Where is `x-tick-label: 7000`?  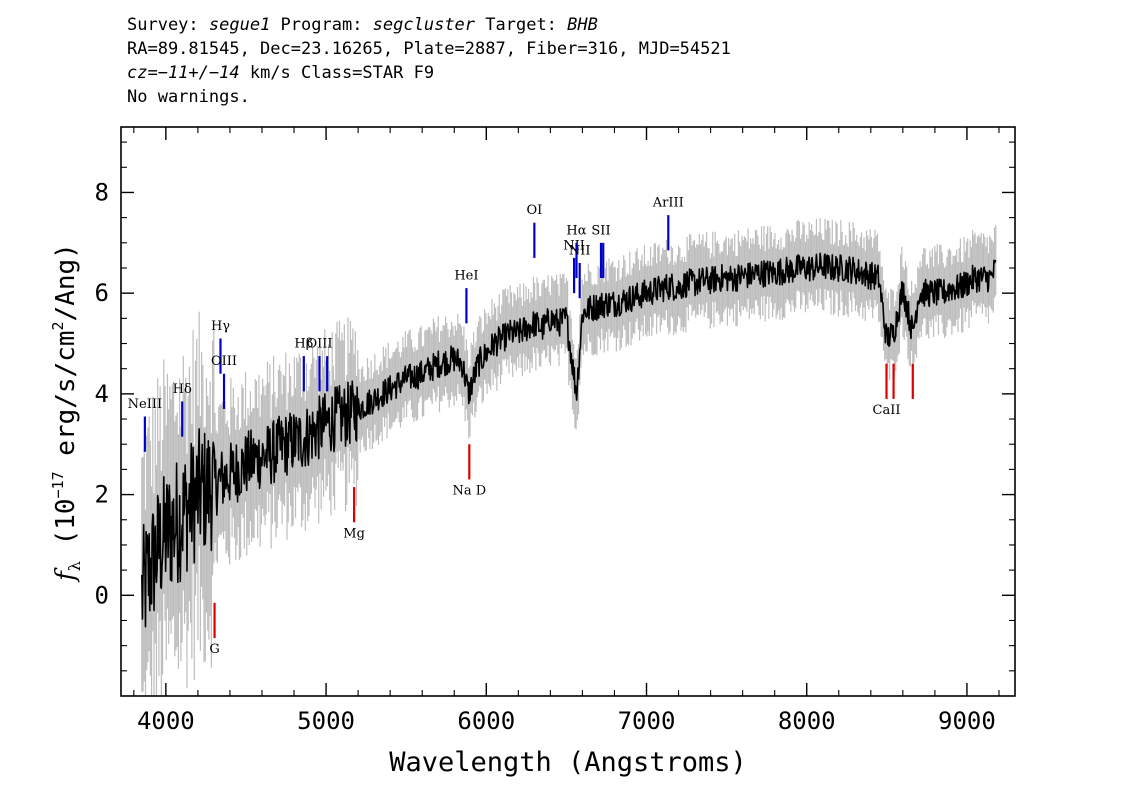 x-tick-label: 7000 is located at coordinates (647, 721).